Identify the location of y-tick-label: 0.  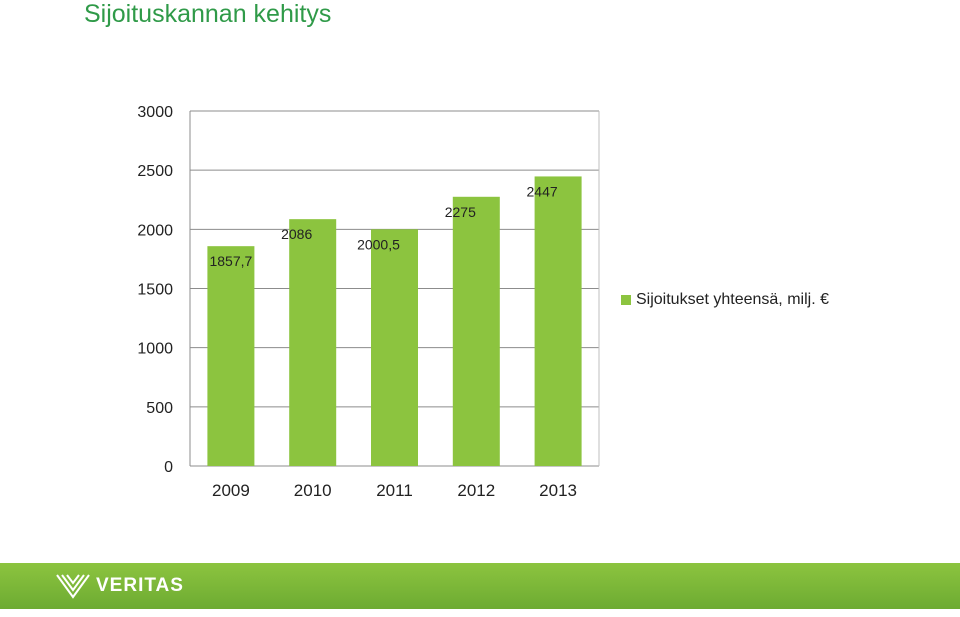
(168, 467).